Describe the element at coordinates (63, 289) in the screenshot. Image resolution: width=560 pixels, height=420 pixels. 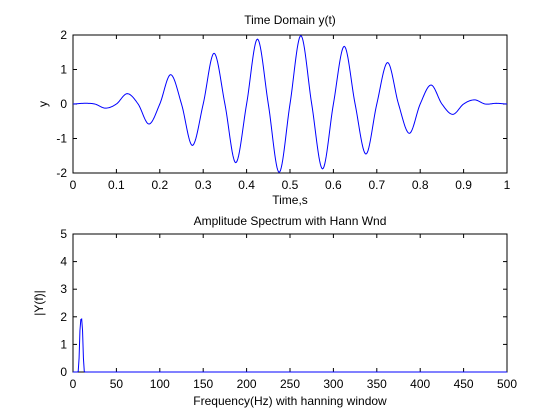
I see `spectrum-ytick-label: 3` at that location.